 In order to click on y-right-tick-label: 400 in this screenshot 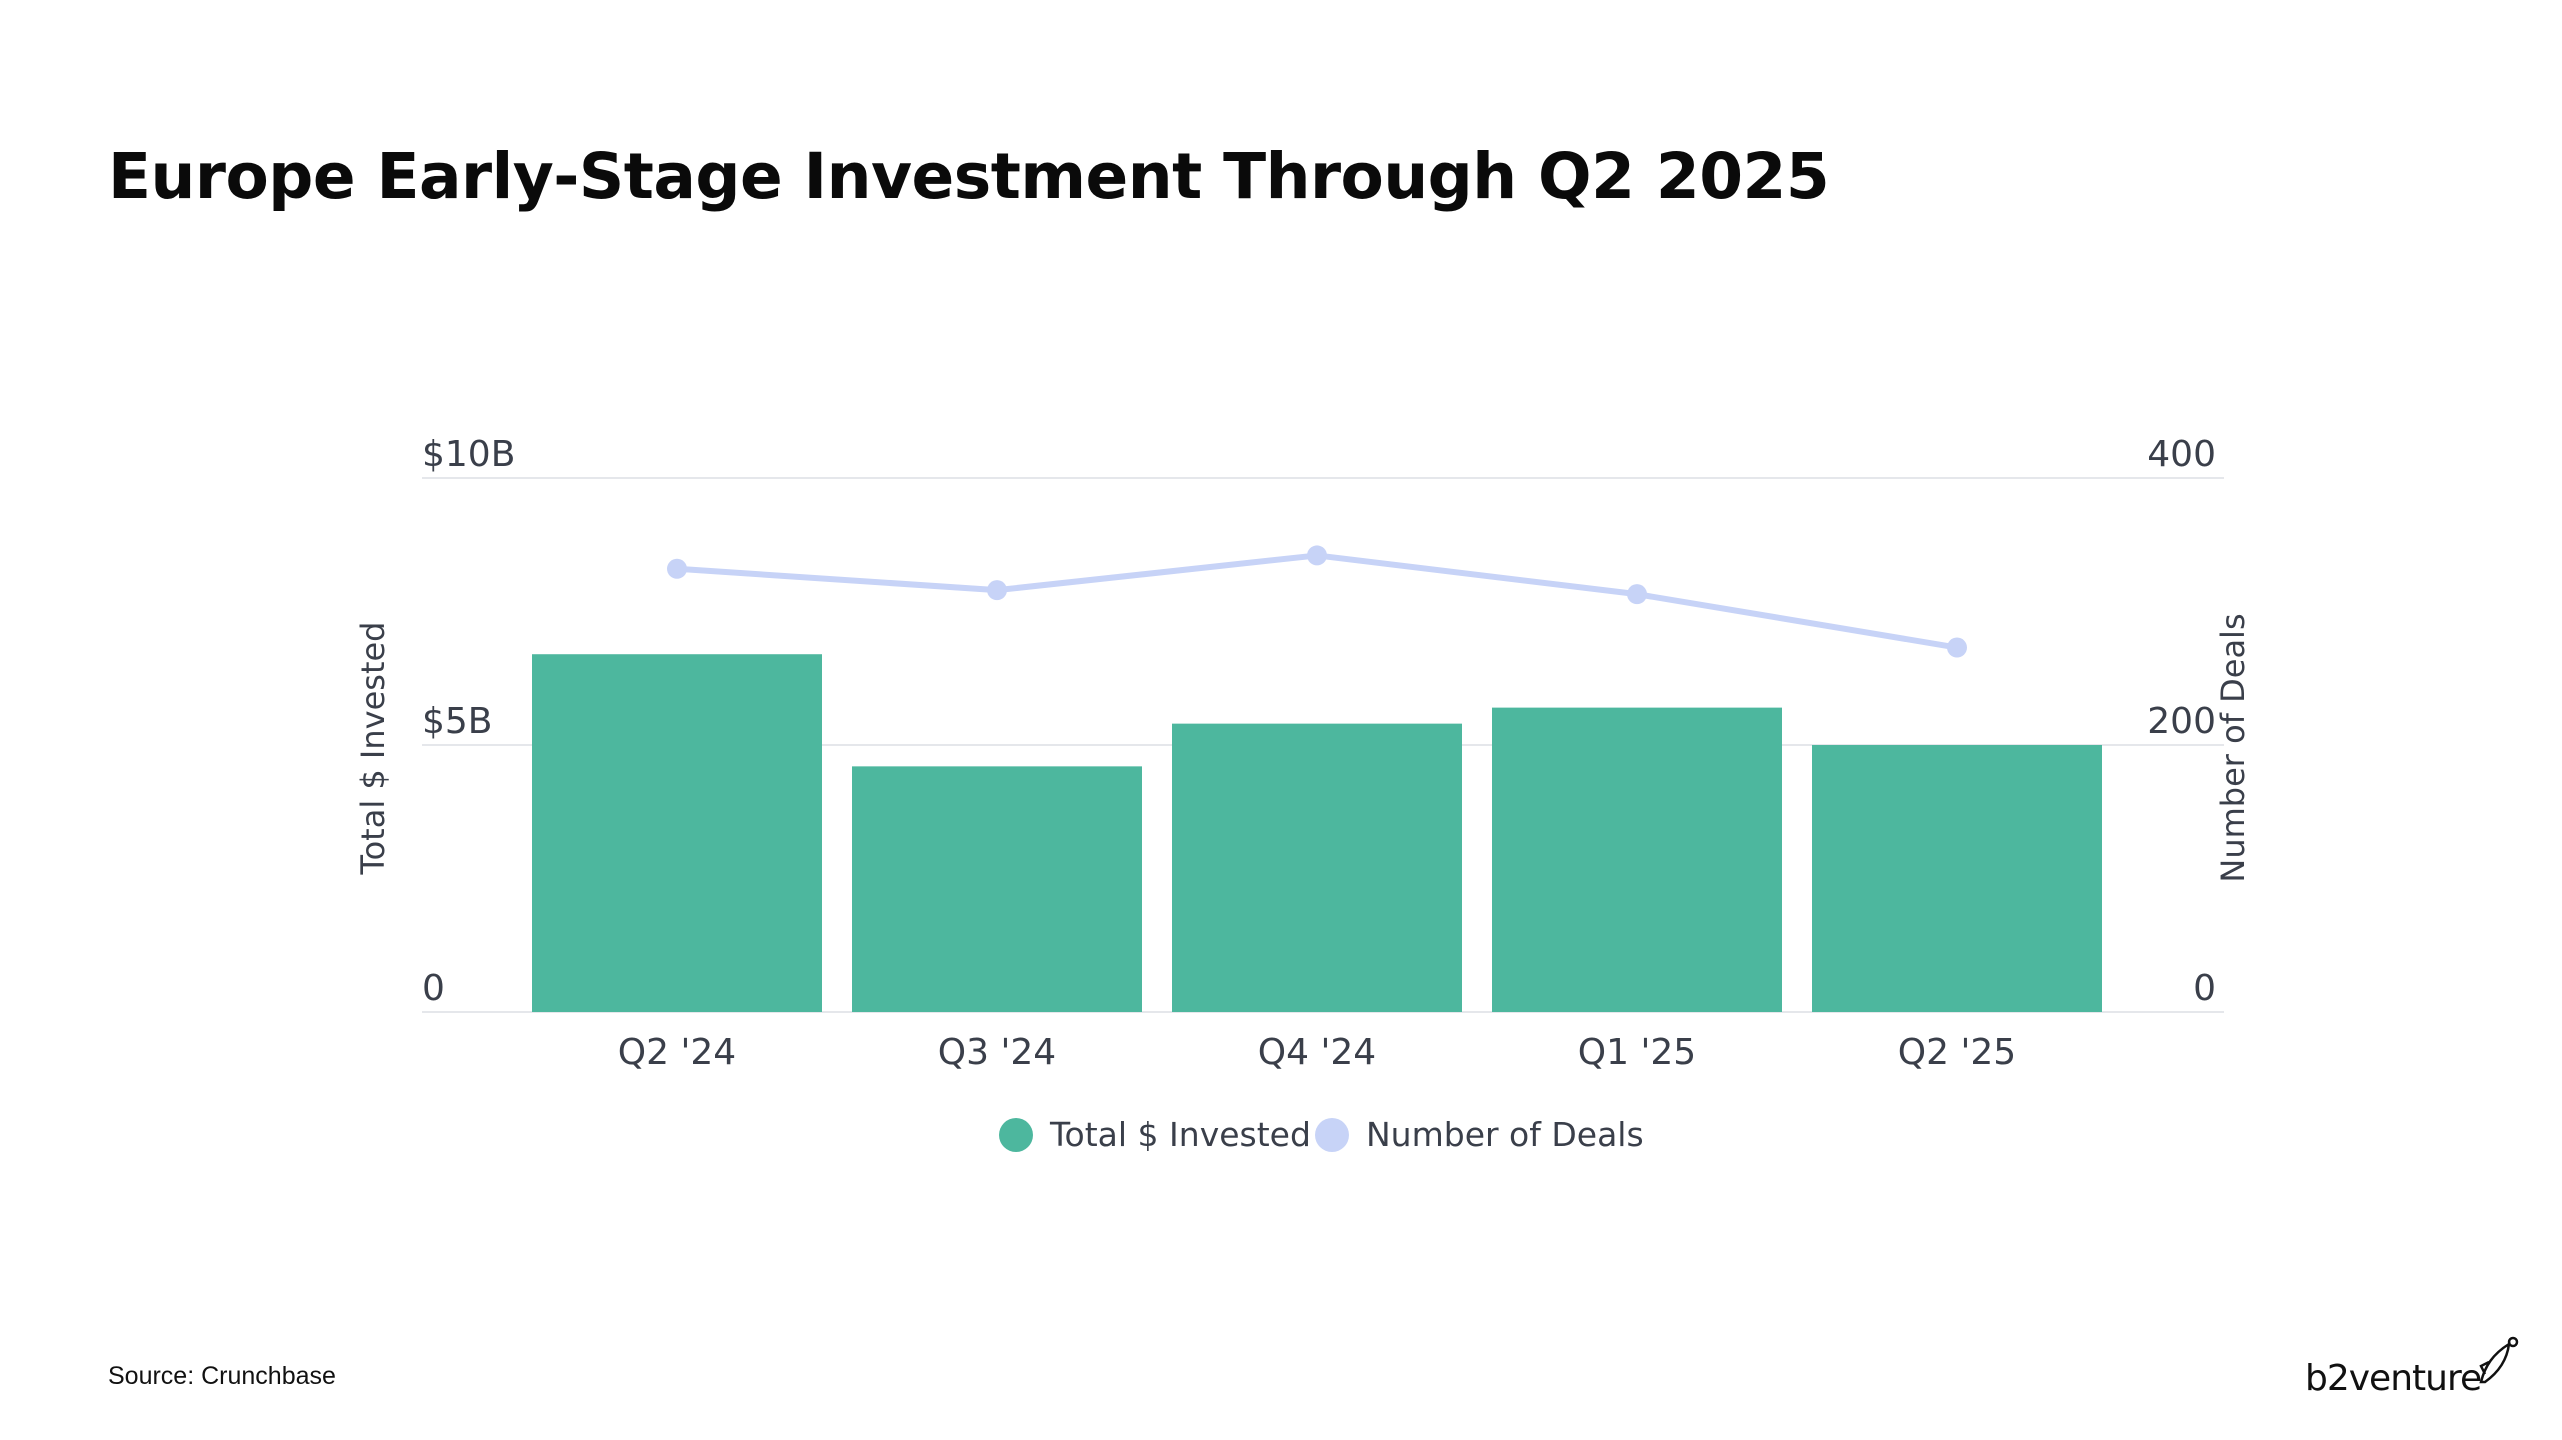, I will do `click(2181, 454)`.